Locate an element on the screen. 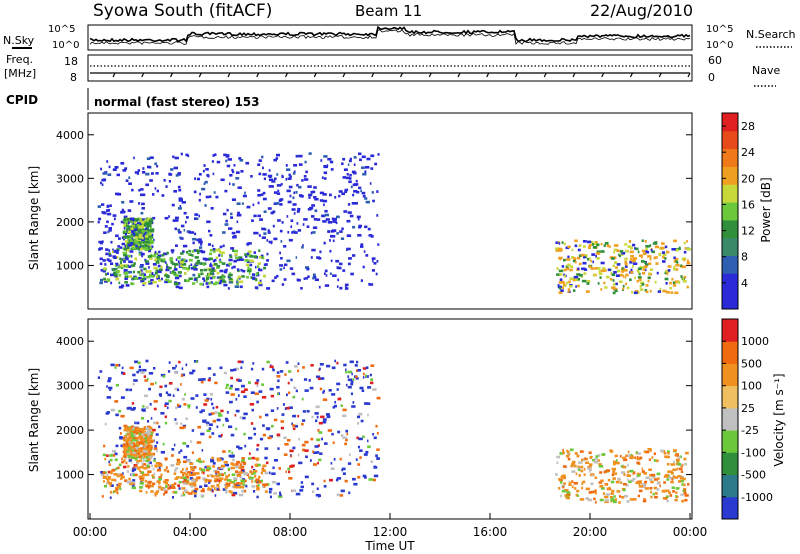 The width and height of the screenshot is (800, 554). x-tick-label: 20:00 is located at coordinates (590, 532).